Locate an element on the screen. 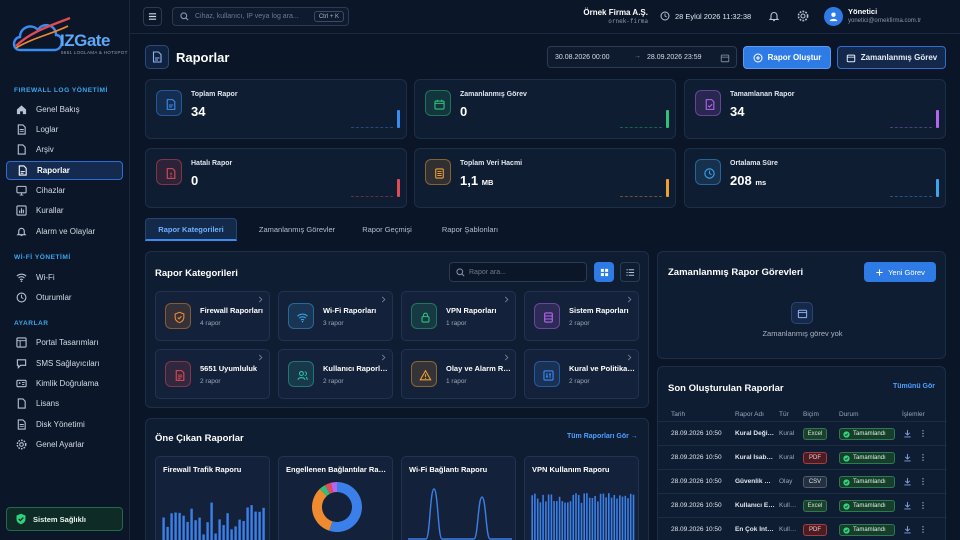 The height and width of the screenshot is (540, 960). stat-card: Toplam Veri Hacmi 1,1 MB is located at coordinates (545, 178).